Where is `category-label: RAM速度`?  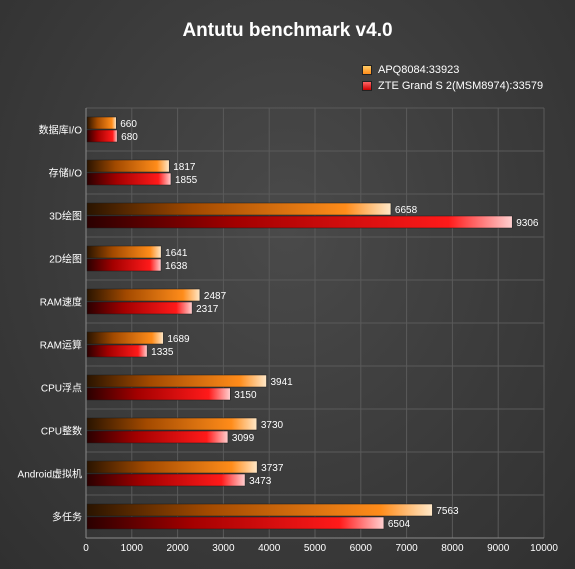
category-label: RAM速度 is located at coordinates (61, 302).